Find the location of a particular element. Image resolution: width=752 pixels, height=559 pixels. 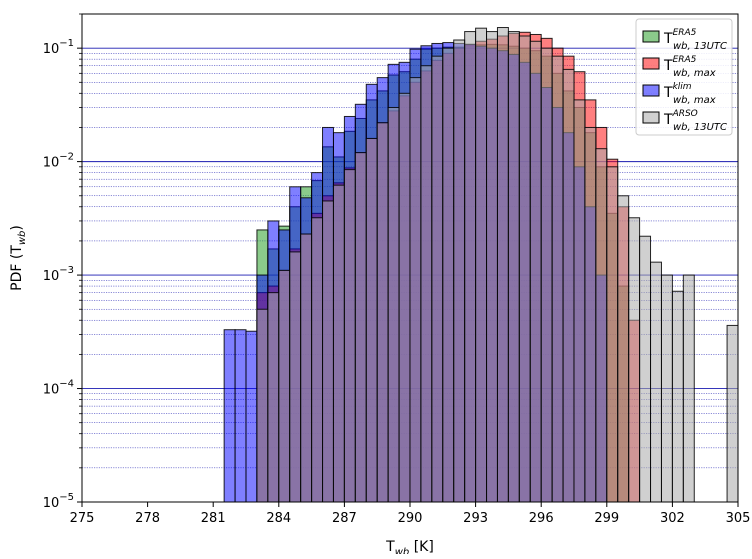

y-tick-label: 10⁻² is located at coordinates (58, 161).